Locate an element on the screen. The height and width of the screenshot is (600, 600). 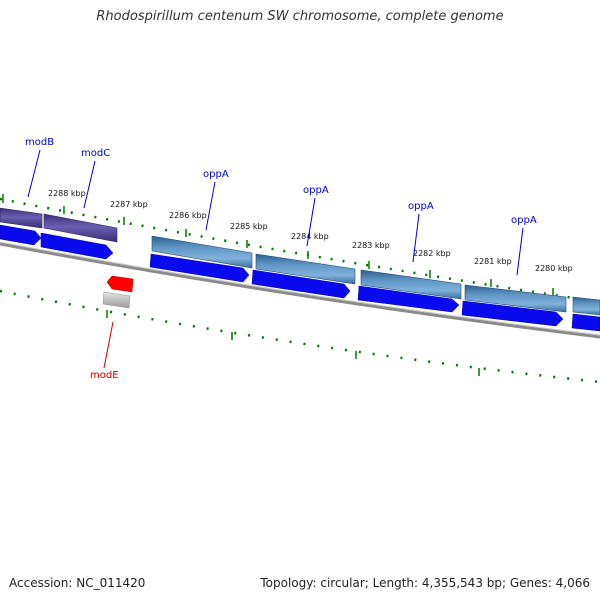
gene-modE-grey-bar is located at coordinates (116, 300).